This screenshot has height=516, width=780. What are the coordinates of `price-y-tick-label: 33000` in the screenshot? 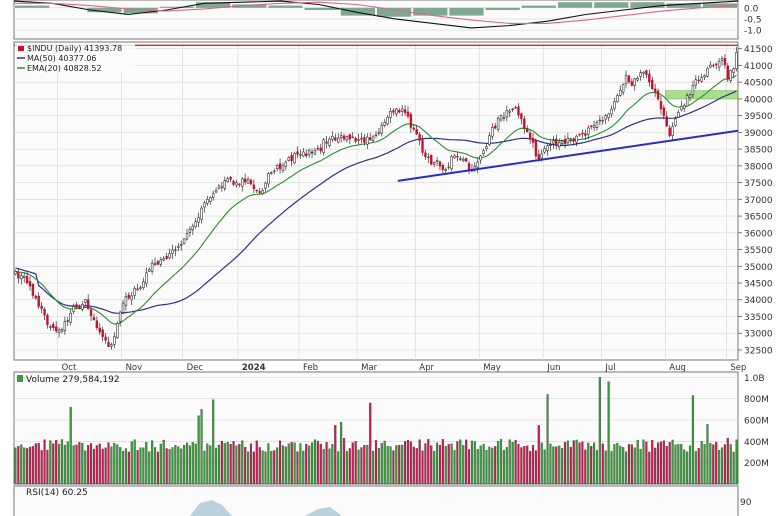 It's located at (758, 335).